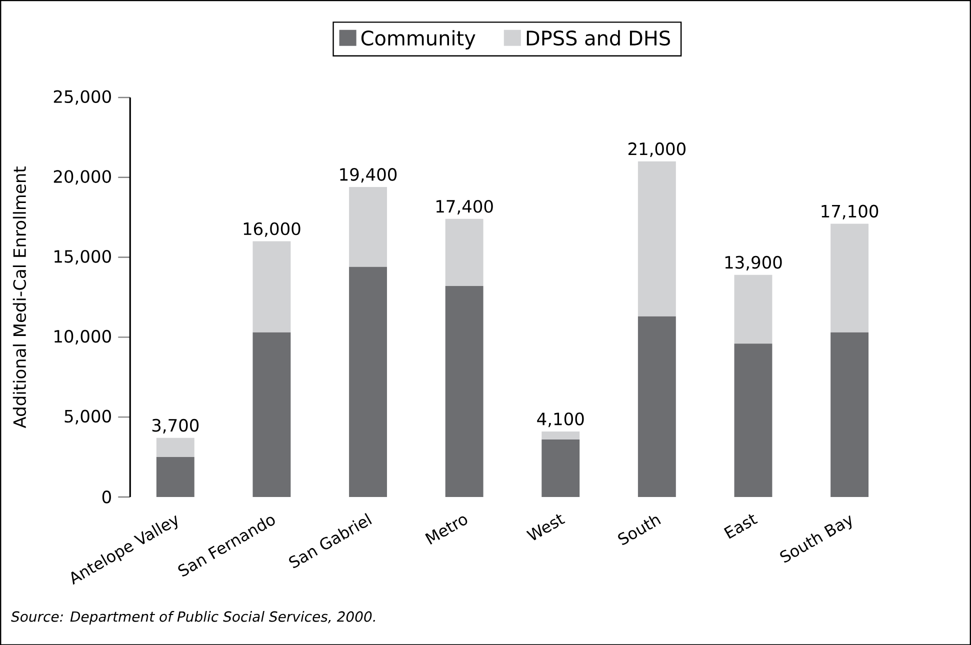 The width and height of the screenshot is (971, 645). What do you see at coordinates (87, 417) in the screenshot?
I see `y-tick-label: 5,000` at bounding box center [87, 417].